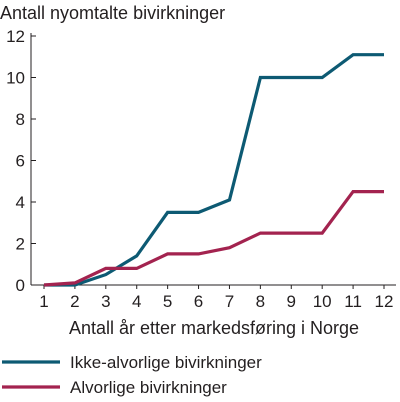  What do you see at coordinates (213, 297) in the screenshot?
I see `x-axis: 1 2 3 4 5 6 7 8 9 10 11 12` at bounding box center [213, 297].